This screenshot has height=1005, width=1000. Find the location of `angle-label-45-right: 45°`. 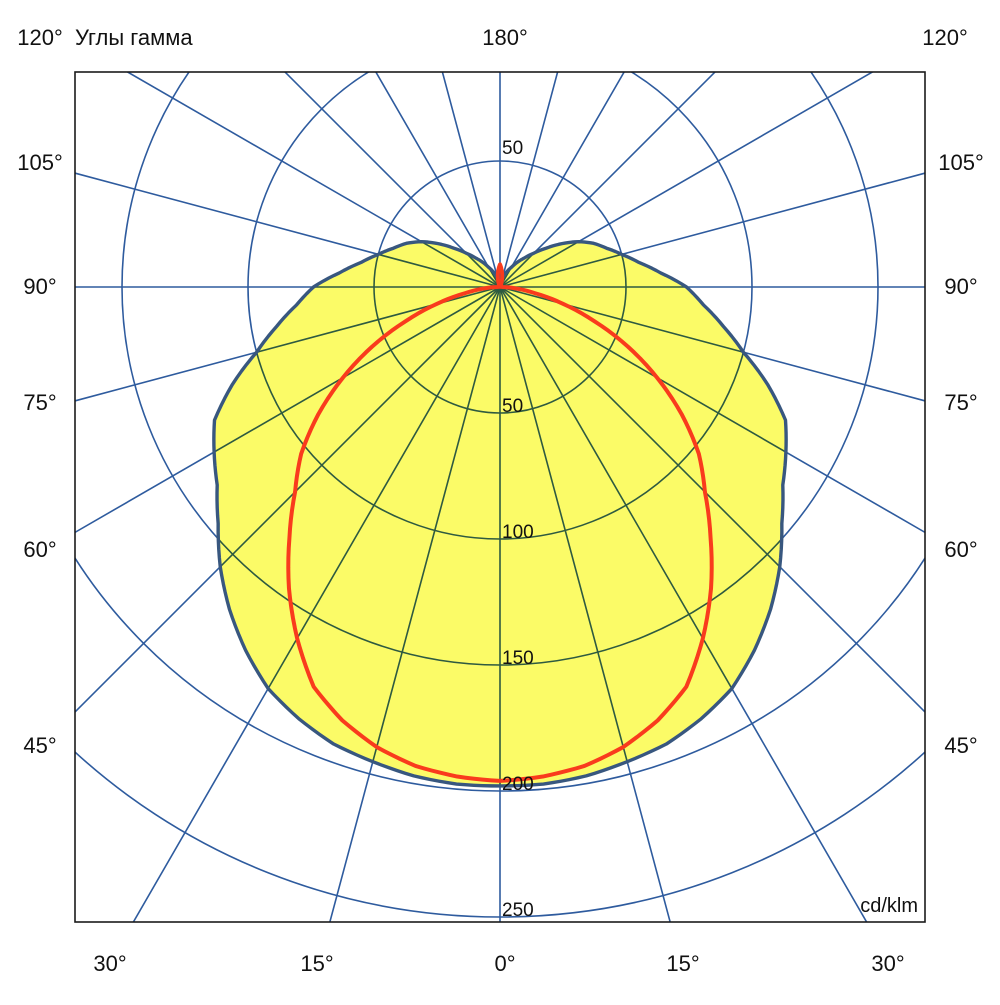

angle-label-45-right: 45° is located at coordinates (960, 745).